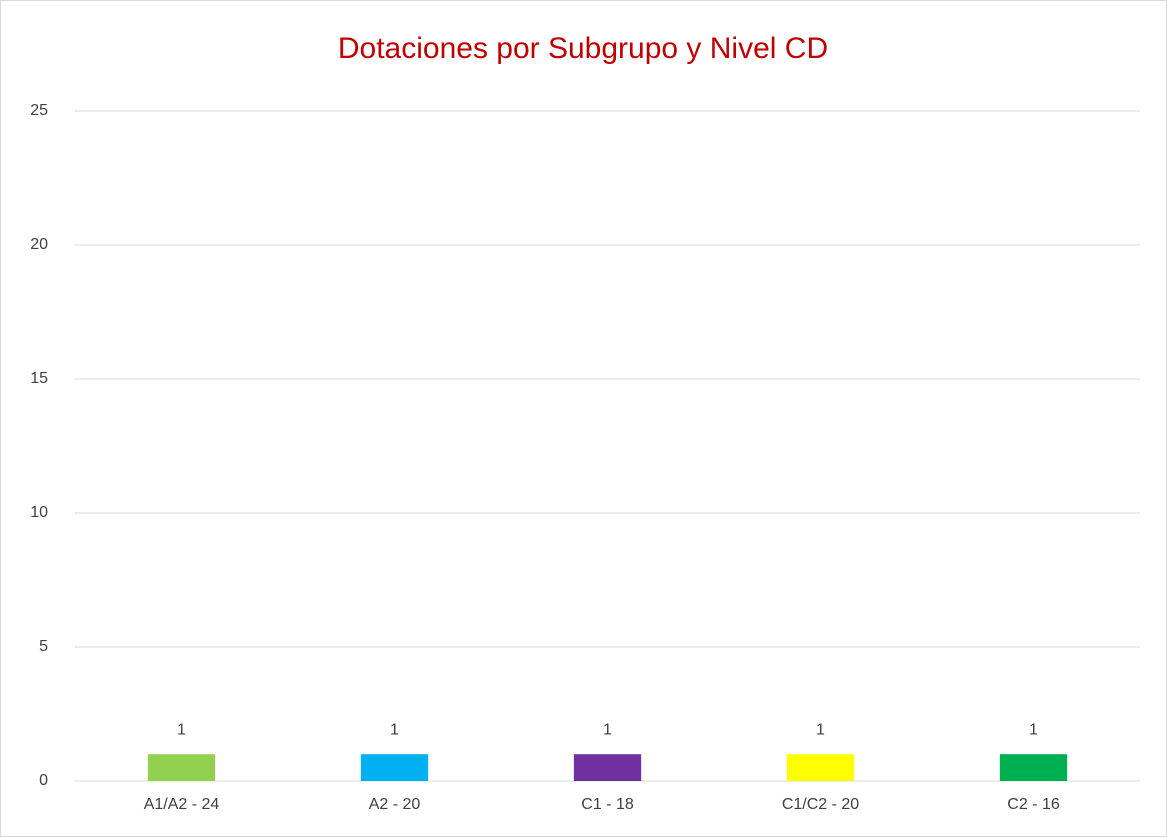  I want to click on y-tick-label: 25, so click(39, 110).